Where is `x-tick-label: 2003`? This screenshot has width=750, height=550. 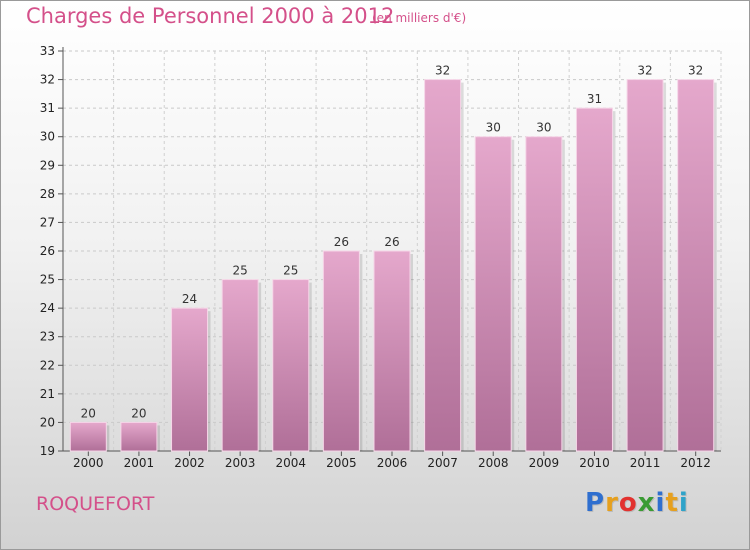 x-tick-label: 2003 is located at coordinates (240, 463).